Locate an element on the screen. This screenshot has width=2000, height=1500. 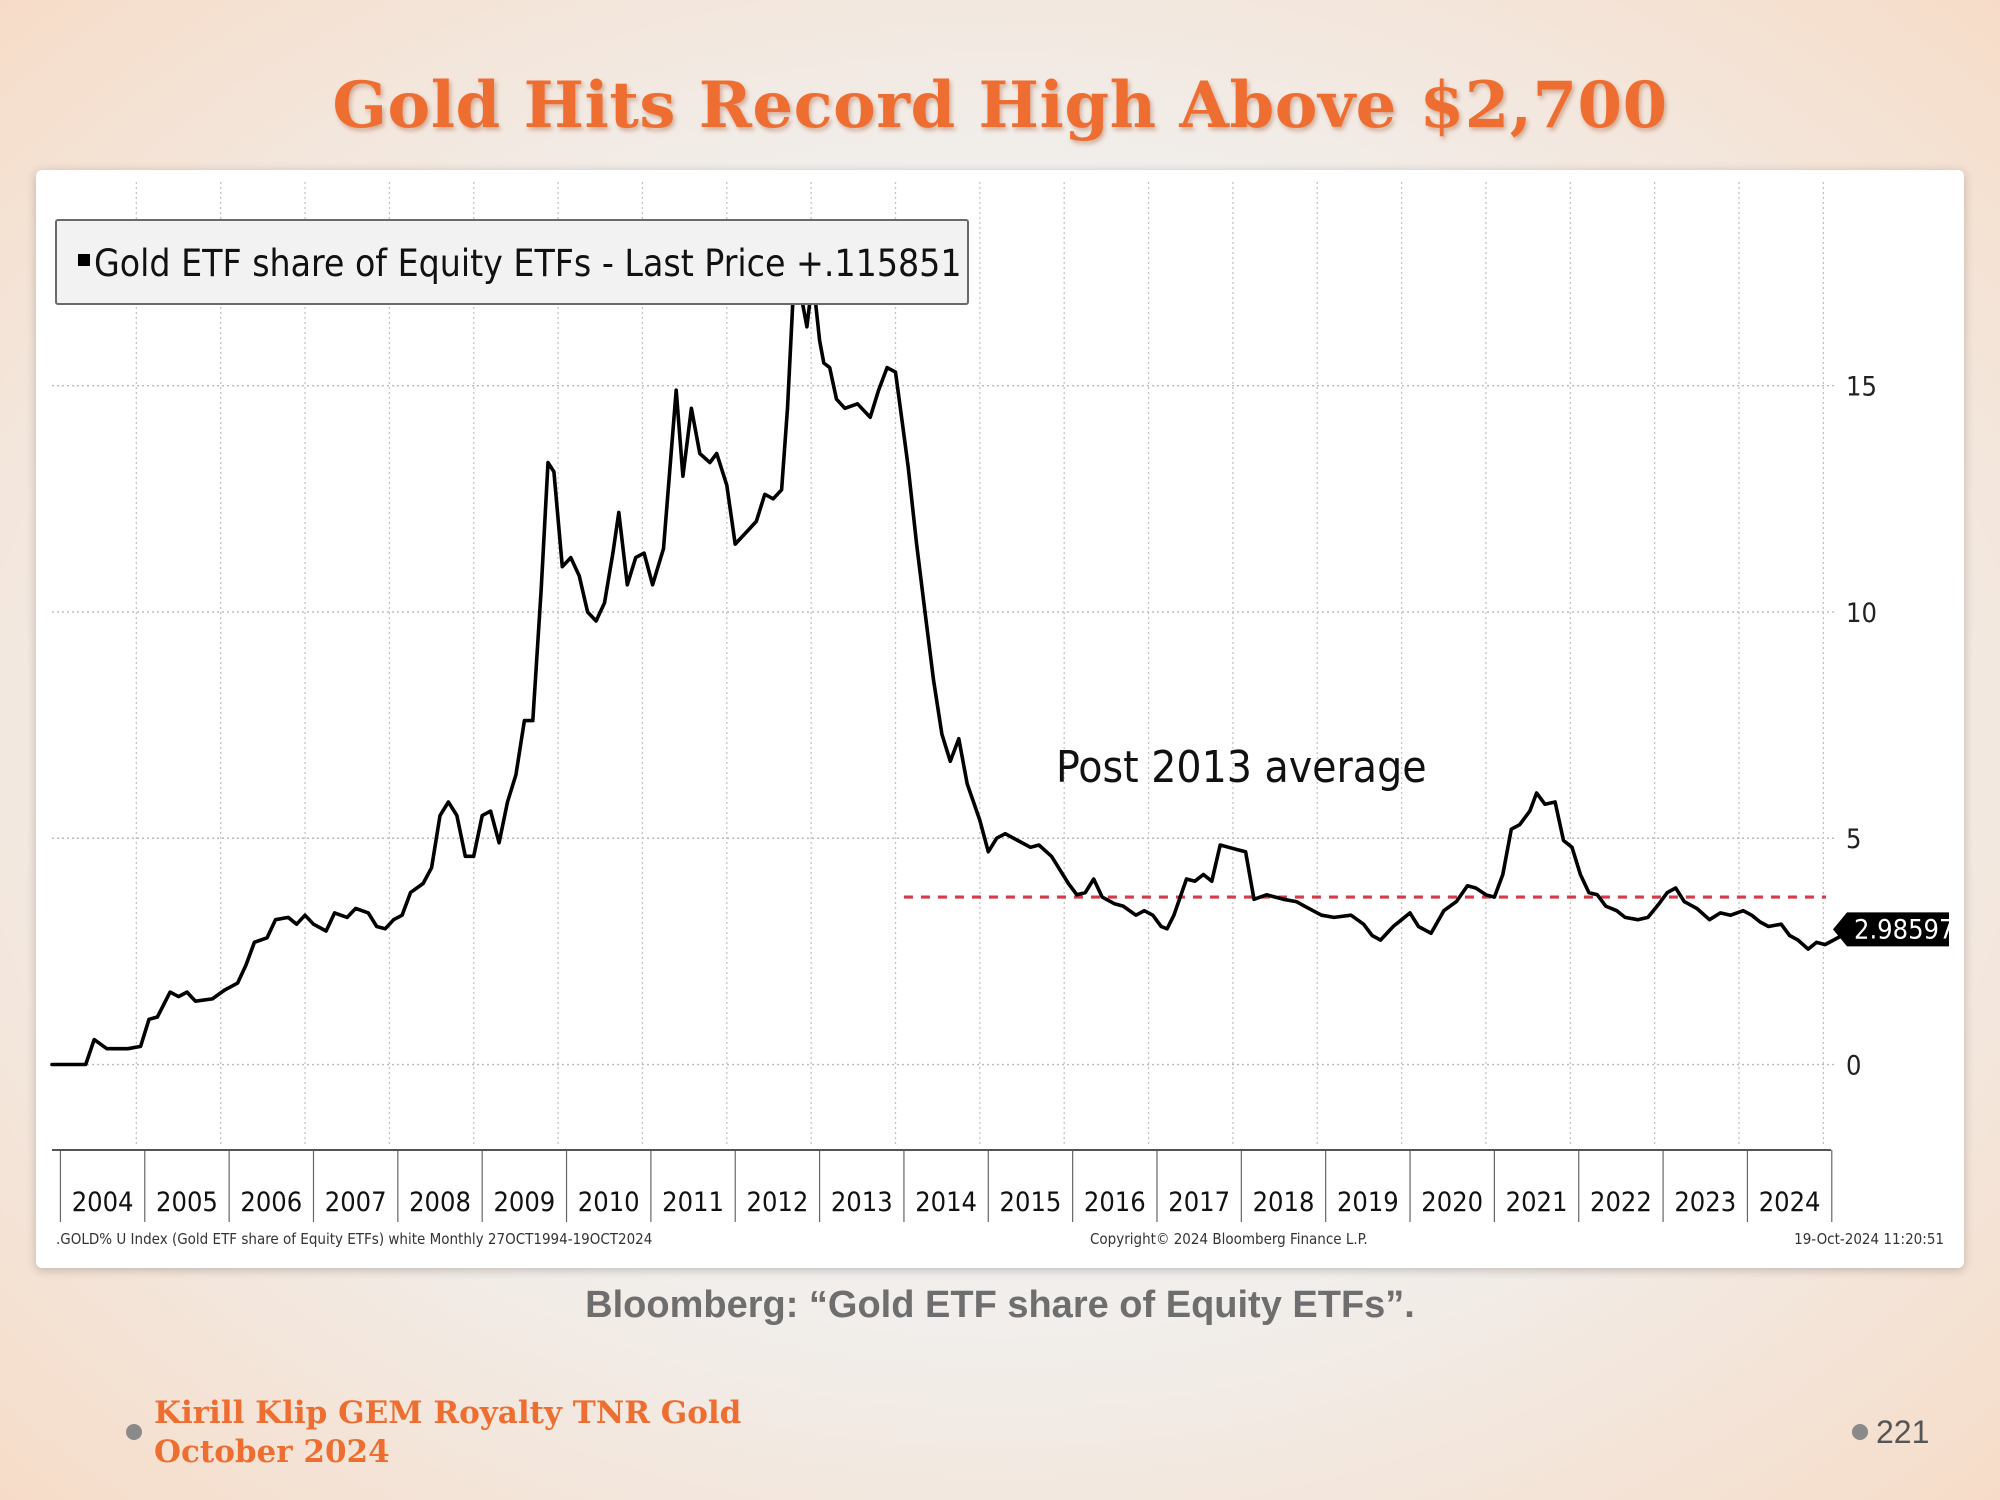
footer-bullet-icon is located at coordinates (134, 1432).